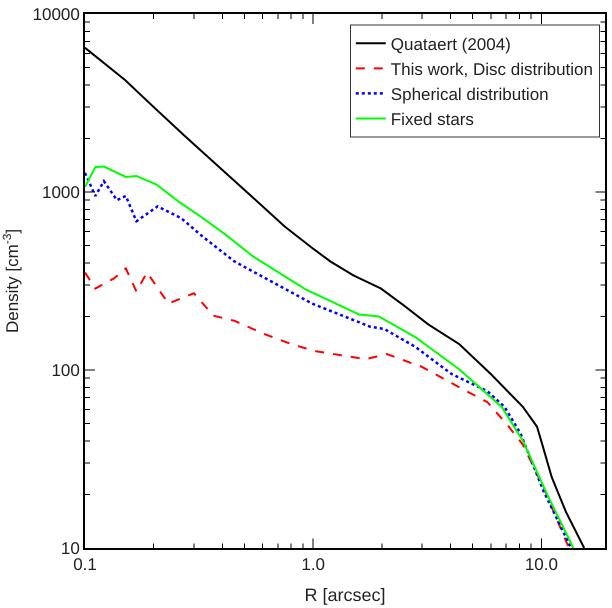 The height and width of the screenshot is (608, 612). Describe the element at coordinates (61, 192) in the screenshot. I see `y-tick-label: 1000` at that location.